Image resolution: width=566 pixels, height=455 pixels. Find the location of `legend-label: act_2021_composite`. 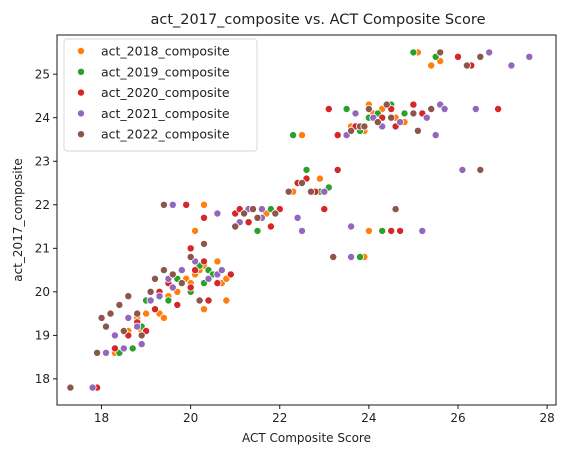

legend-label: act_2021_composite is located at coordinates (165, 113).